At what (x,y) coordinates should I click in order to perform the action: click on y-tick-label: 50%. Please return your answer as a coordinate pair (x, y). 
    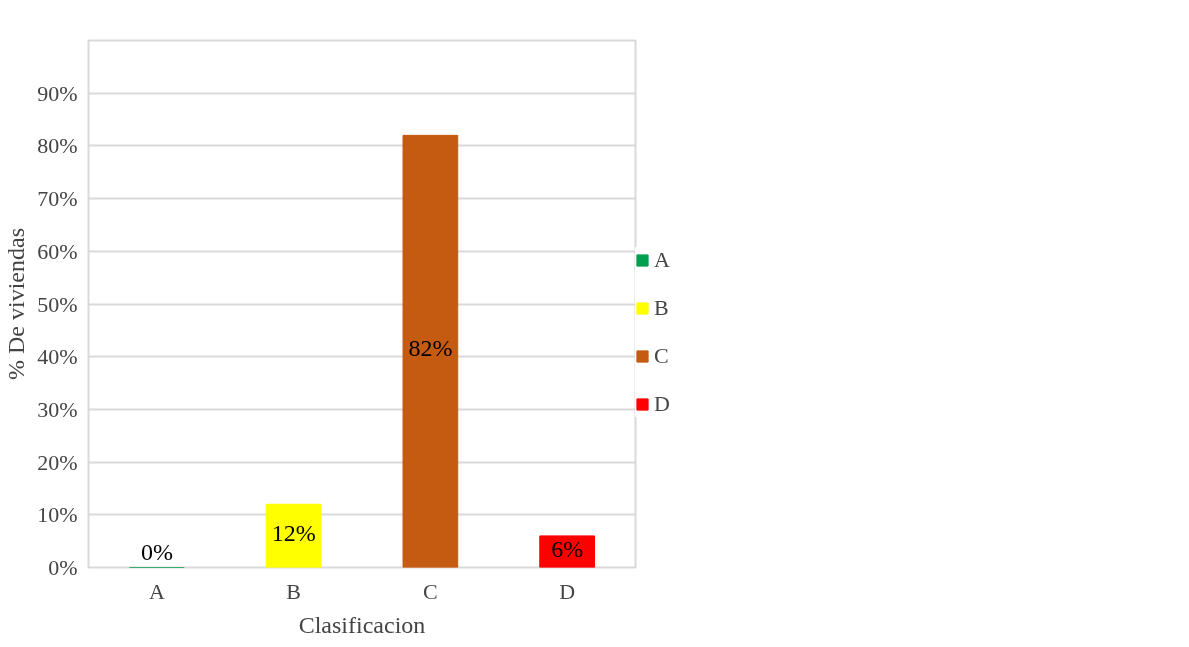
    Looking at the image, I should click on (57, 304).